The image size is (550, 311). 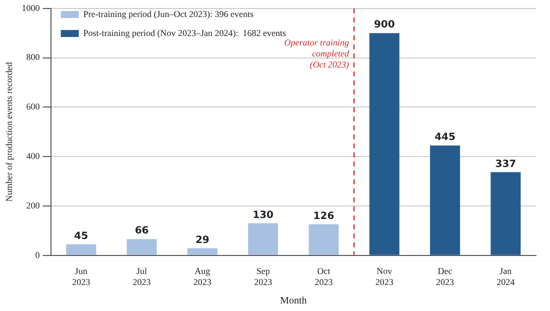 What do you see at coordinates (37, 255) in the screenshot?
I see `y-tick-label: 0` at bounding box center [37, 255].